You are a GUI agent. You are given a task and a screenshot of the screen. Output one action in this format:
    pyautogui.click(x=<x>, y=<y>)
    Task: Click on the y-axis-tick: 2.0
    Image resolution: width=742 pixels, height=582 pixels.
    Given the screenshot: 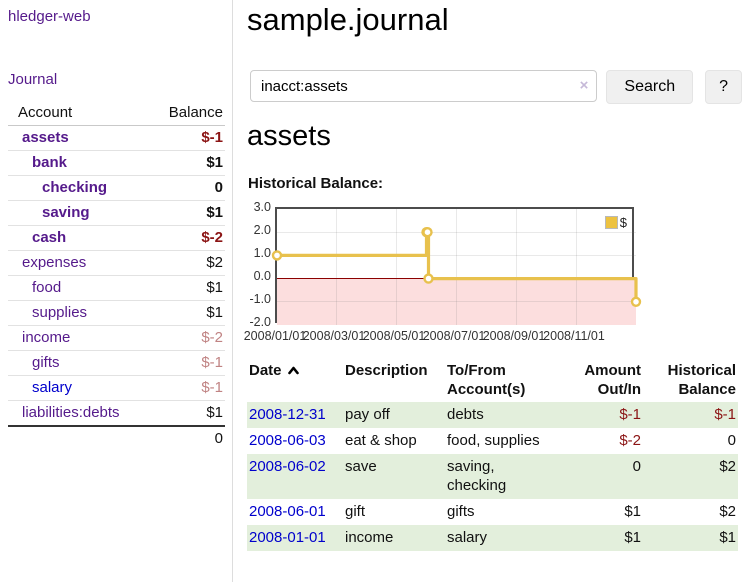 What is the action you would take?
    pyautogui.click(x=262, y=230)
    